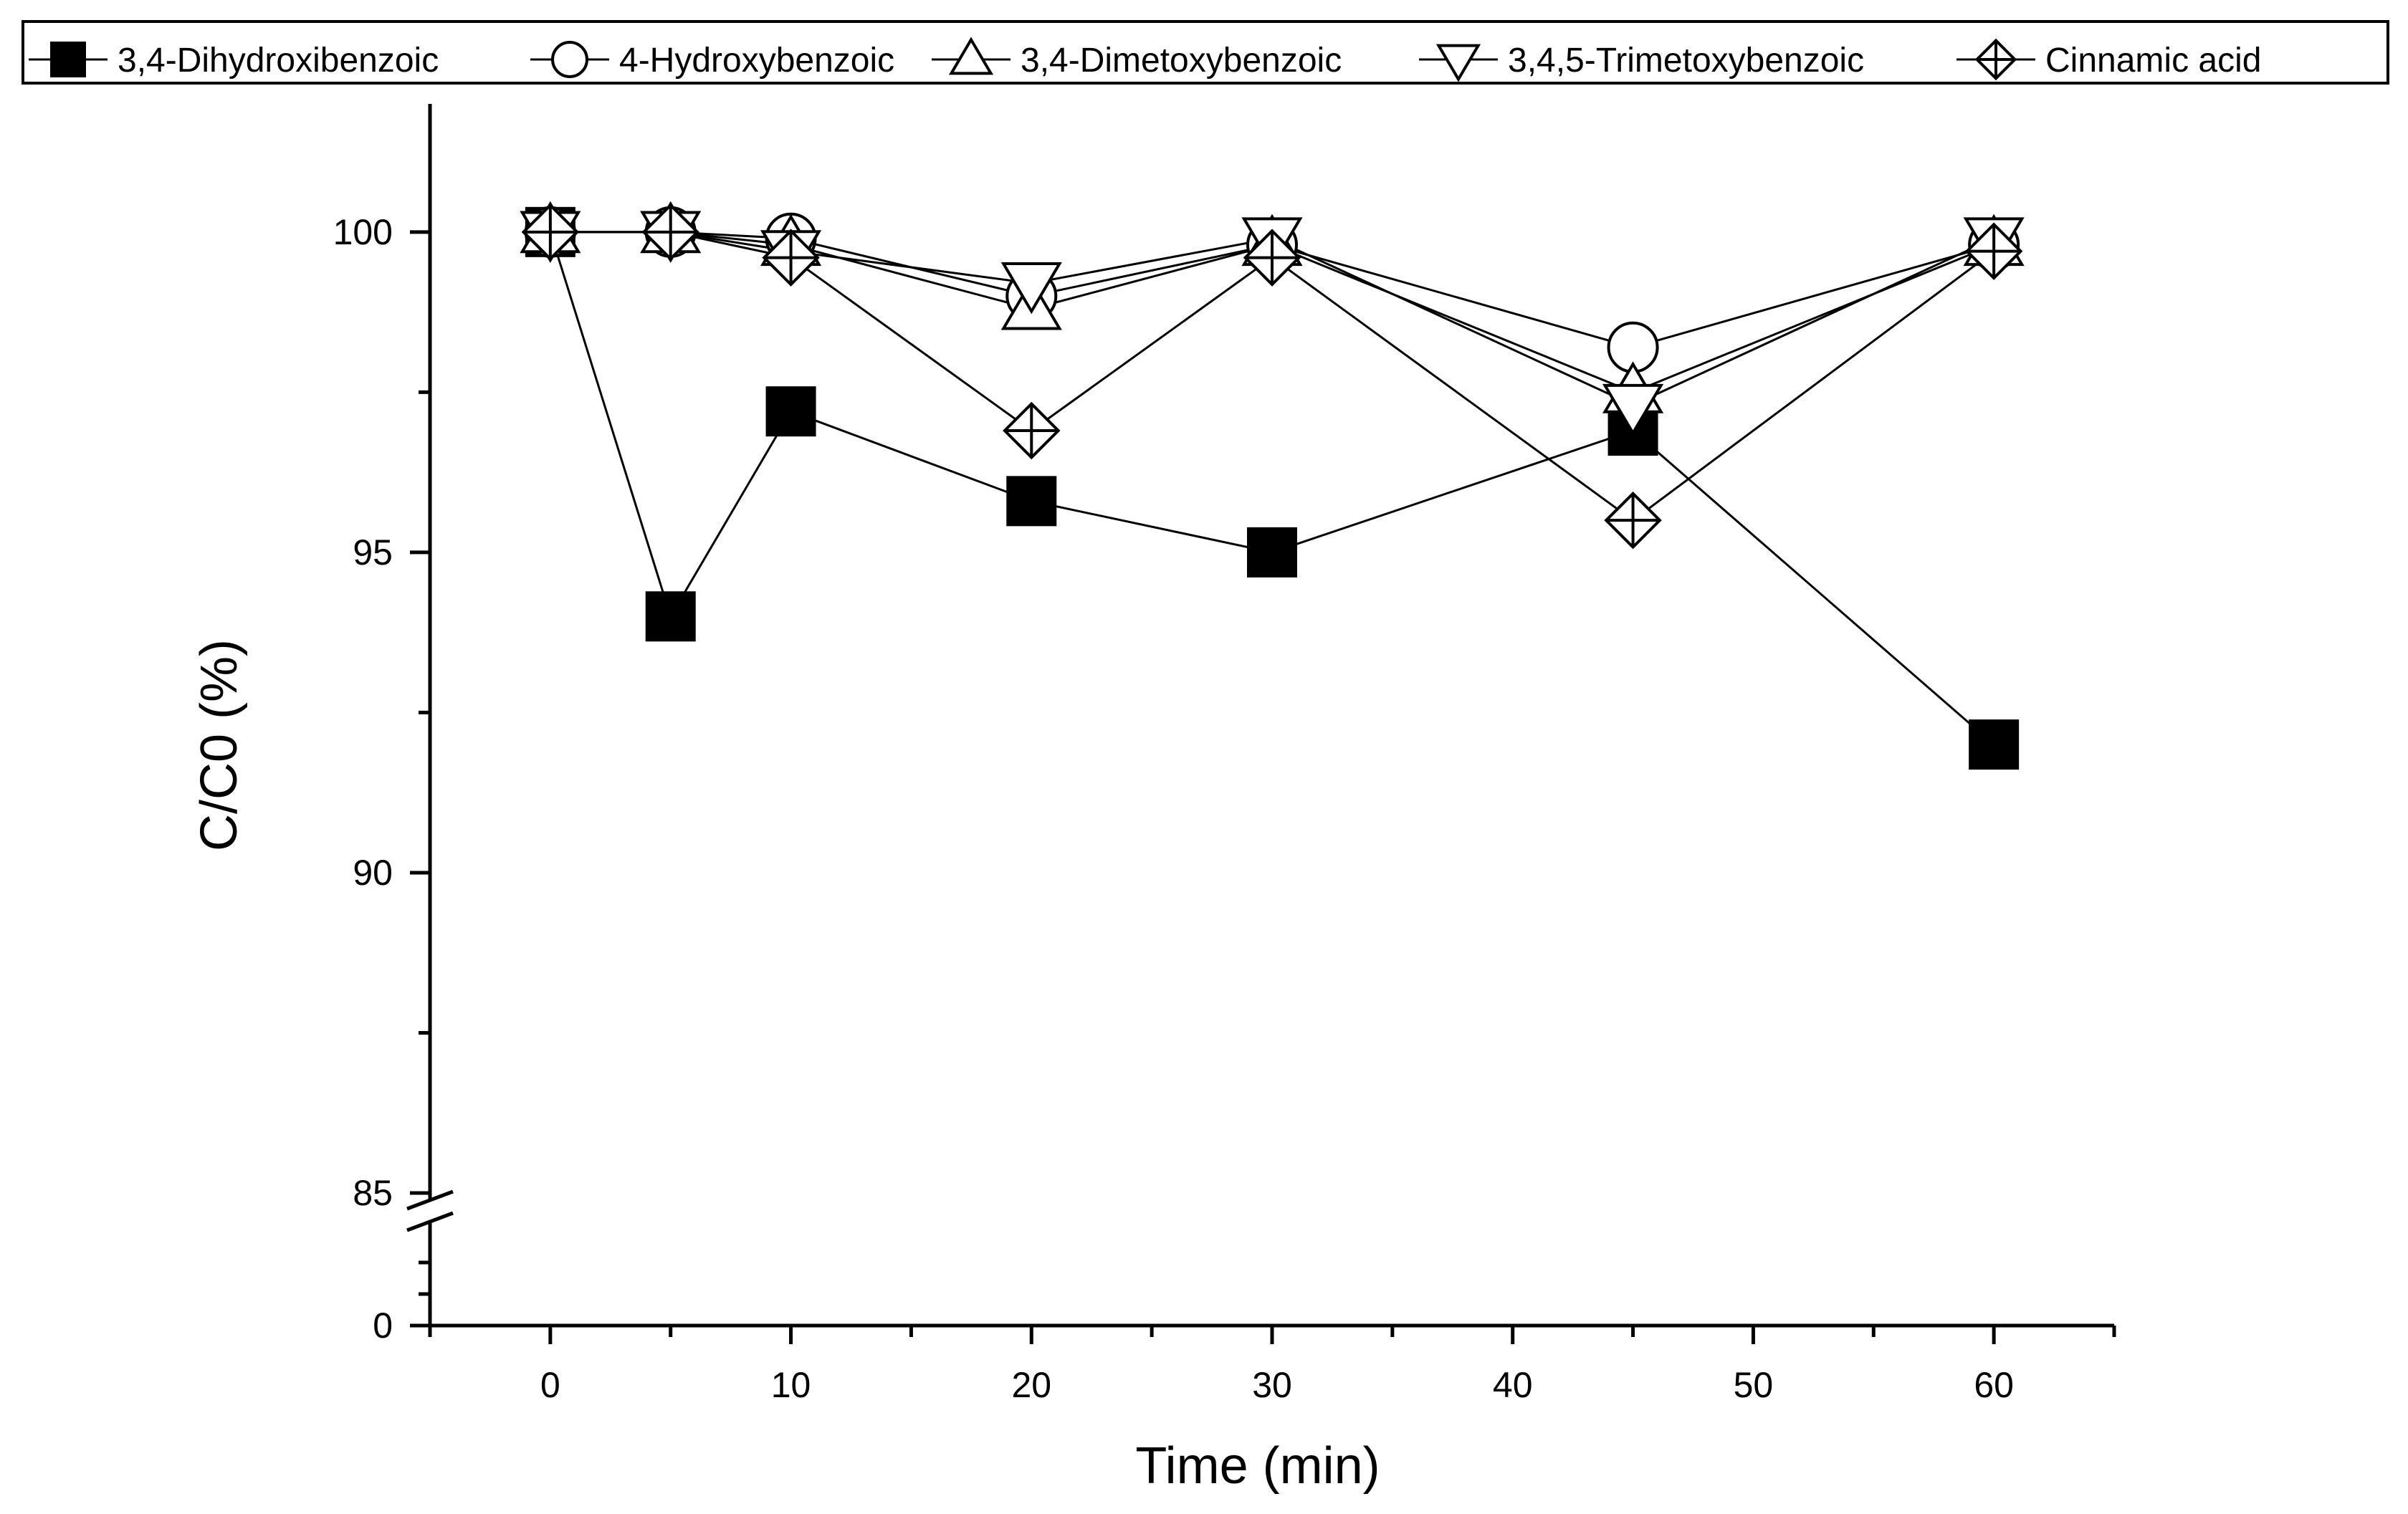 The height and width of the screenshot is (1514, 2408). What do you see at coordinates (1257, 1466) in the screenshot?
I see `x-axis-title: Time (min)` at bounding box center [1257, 1466].